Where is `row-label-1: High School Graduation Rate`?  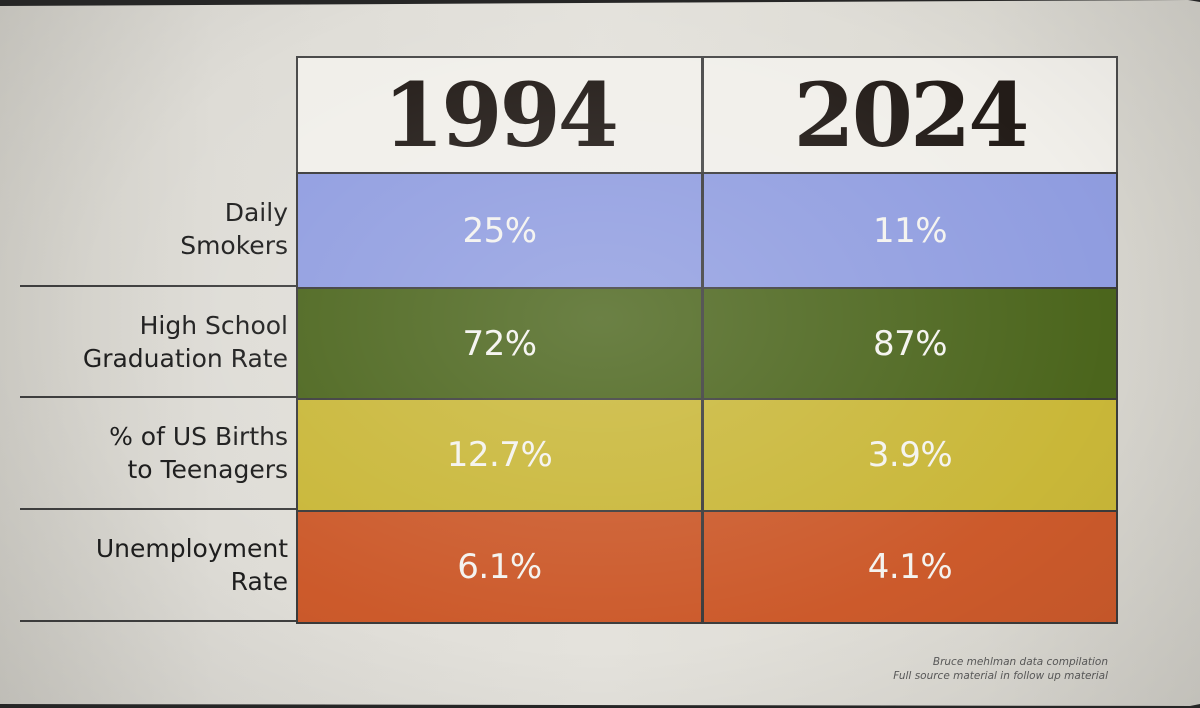 row-label-1: High School Graduation Rate is located at coordinates (158, 342).